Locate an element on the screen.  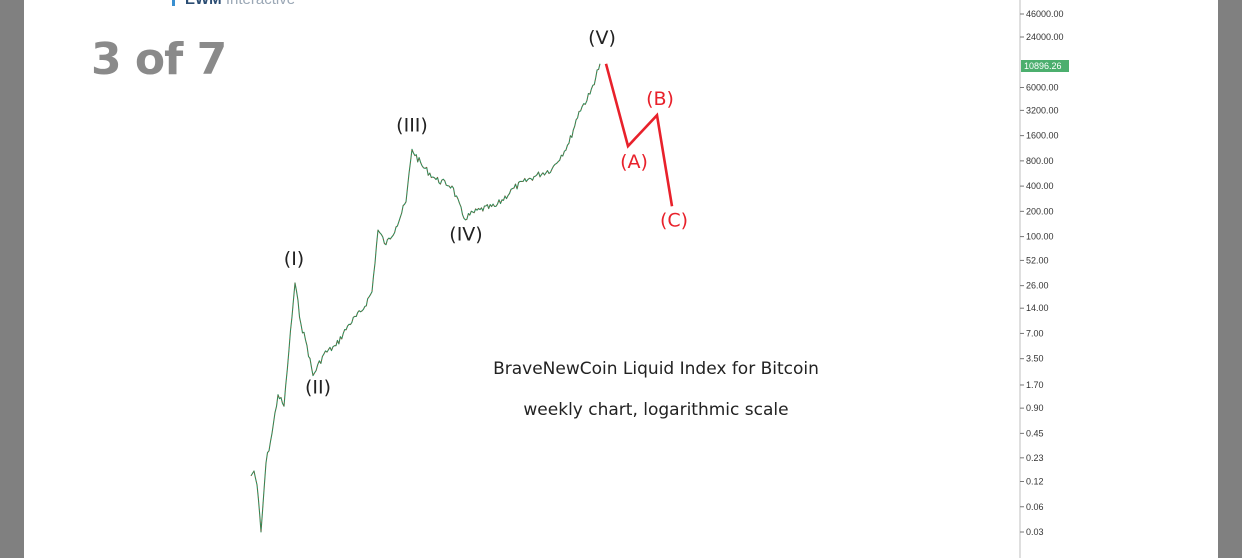
correction-path: (A) (B) (C) is located at coordinates (646, 147).